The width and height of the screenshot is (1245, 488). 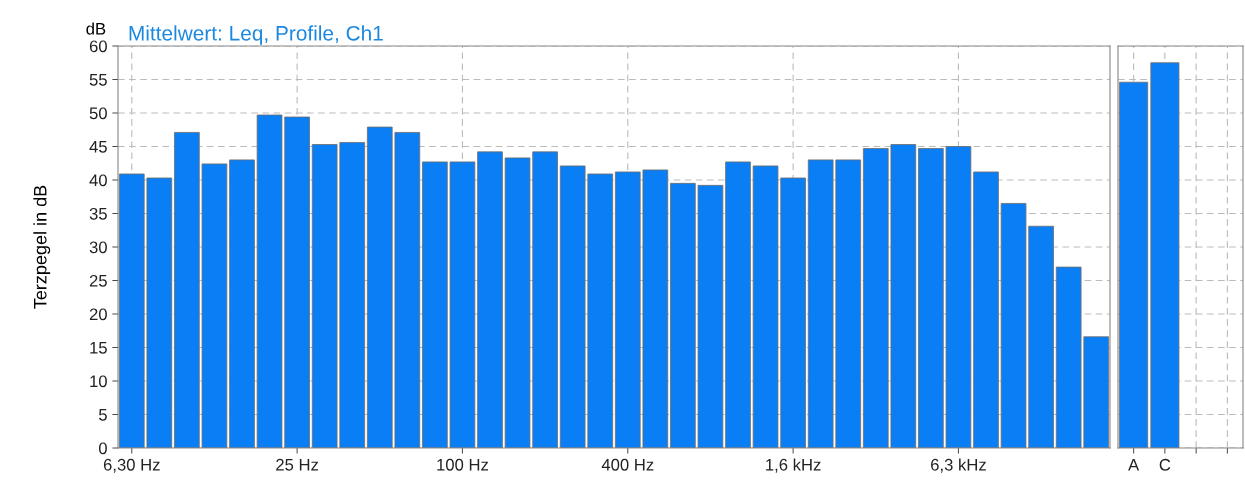 I want to click on y-tick-label: 50, so click(x=98, y=113).